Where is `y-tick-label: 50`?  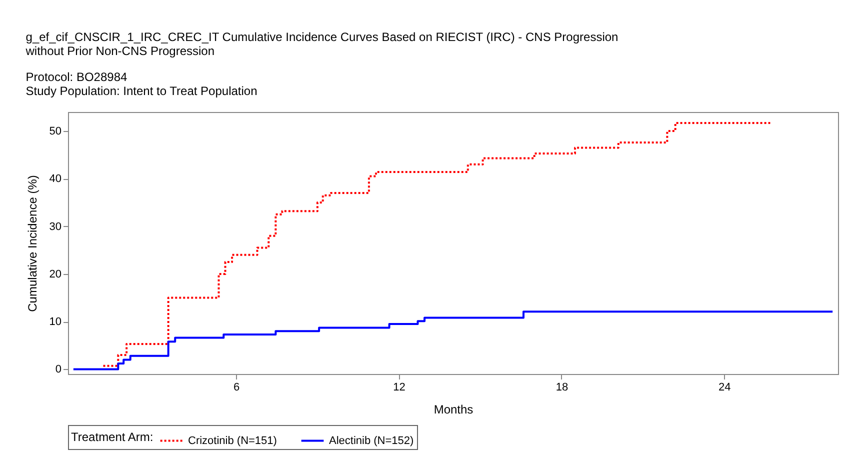
y-tick-label: 50 is located at coordinates (55, 132).